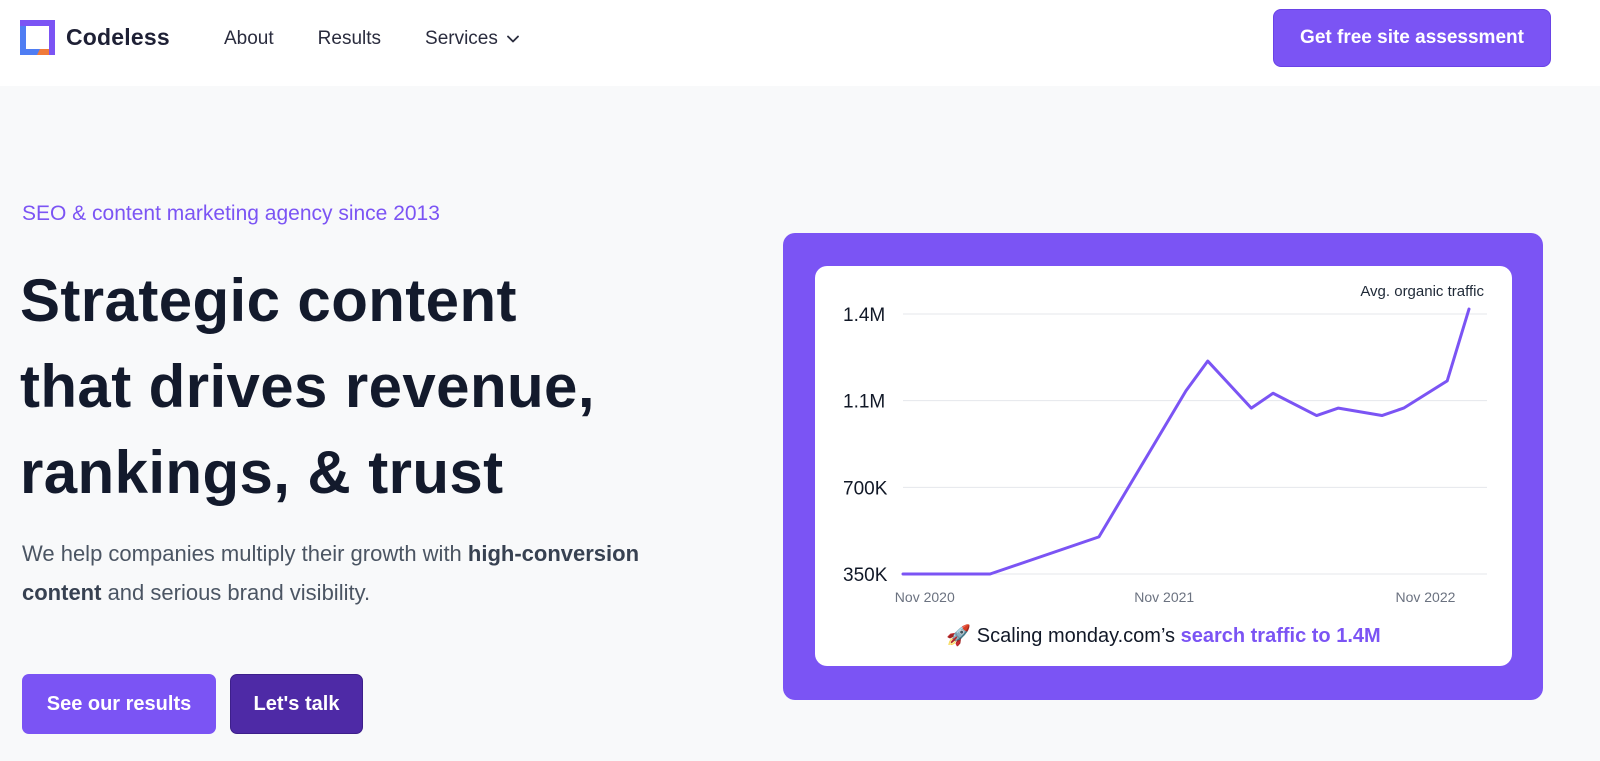  What do you see at coordinates (394, 39) in the screenshot?
I see `main-nav: About Results Services` at bounding box center [394, 39].